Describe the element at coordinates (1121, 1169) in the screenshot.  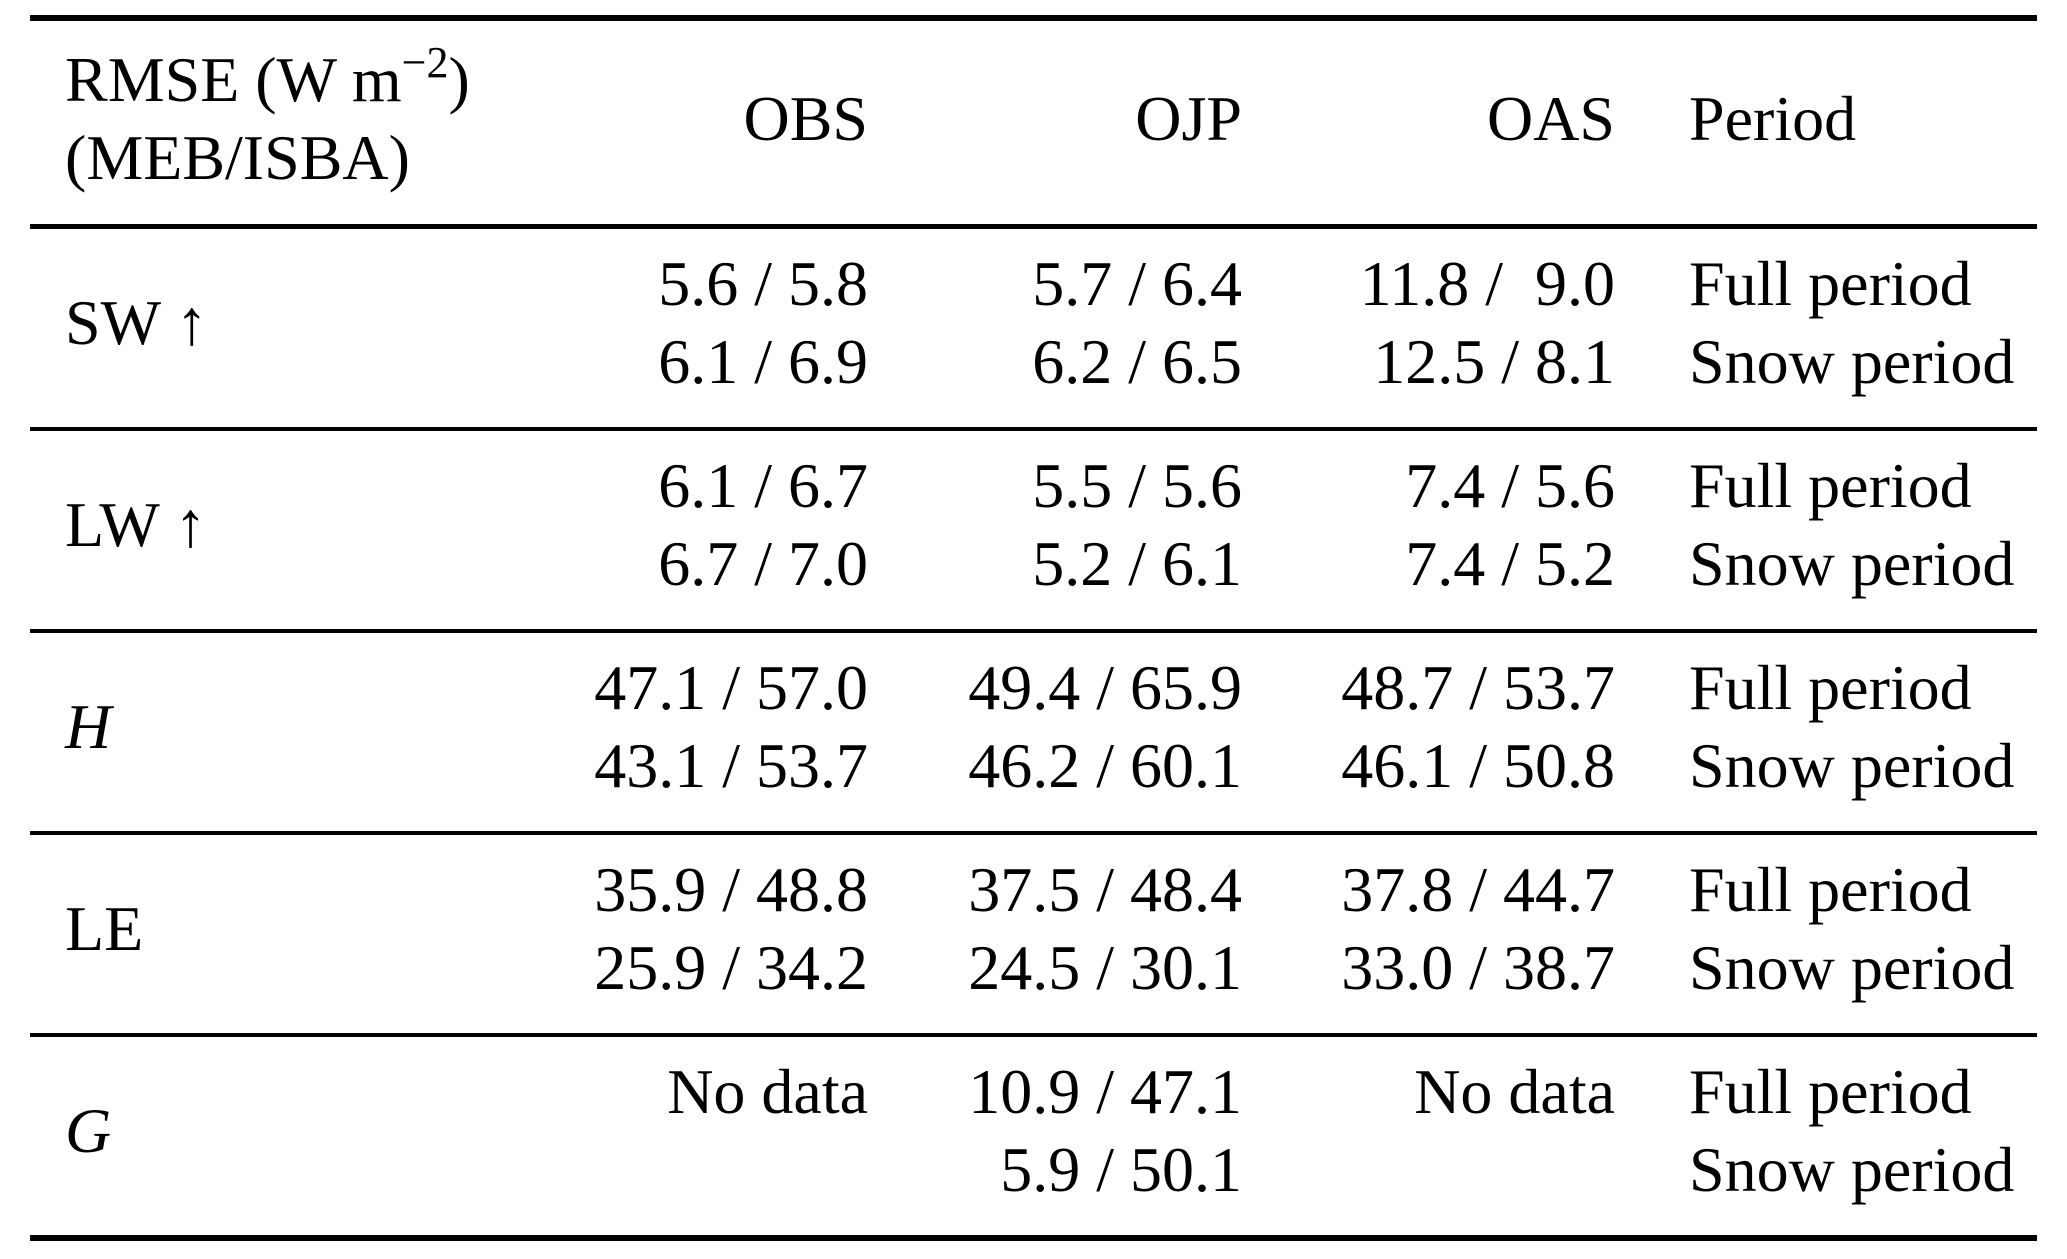
I see `value-line: 5.9 / 50.1` at that location.